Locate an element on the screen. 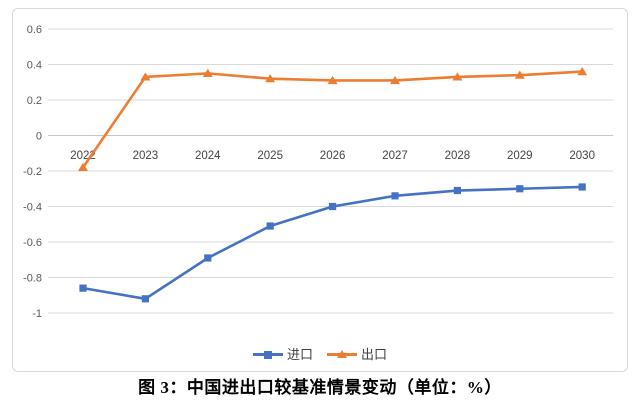  svg-text: 0 is located at coordinates (39, 137).